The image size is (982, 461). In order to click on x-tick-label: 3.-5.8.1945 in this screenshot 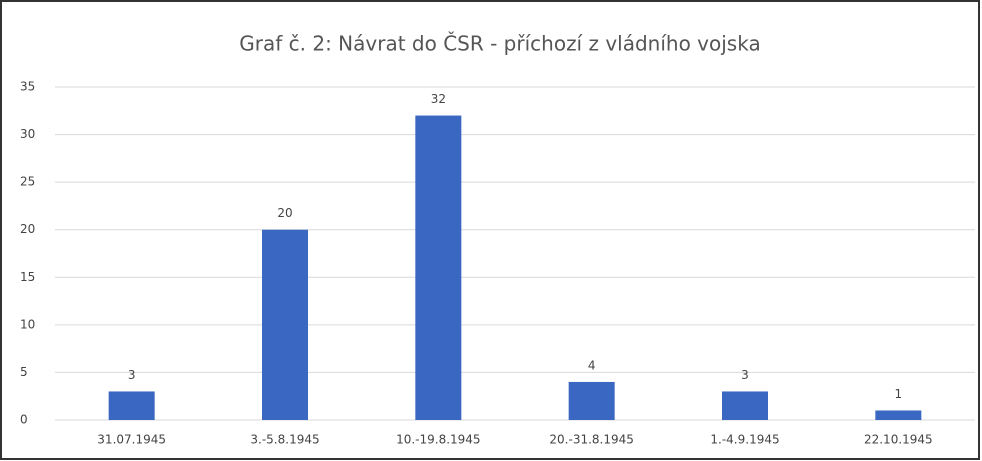, I will do `click(284, 440)`.